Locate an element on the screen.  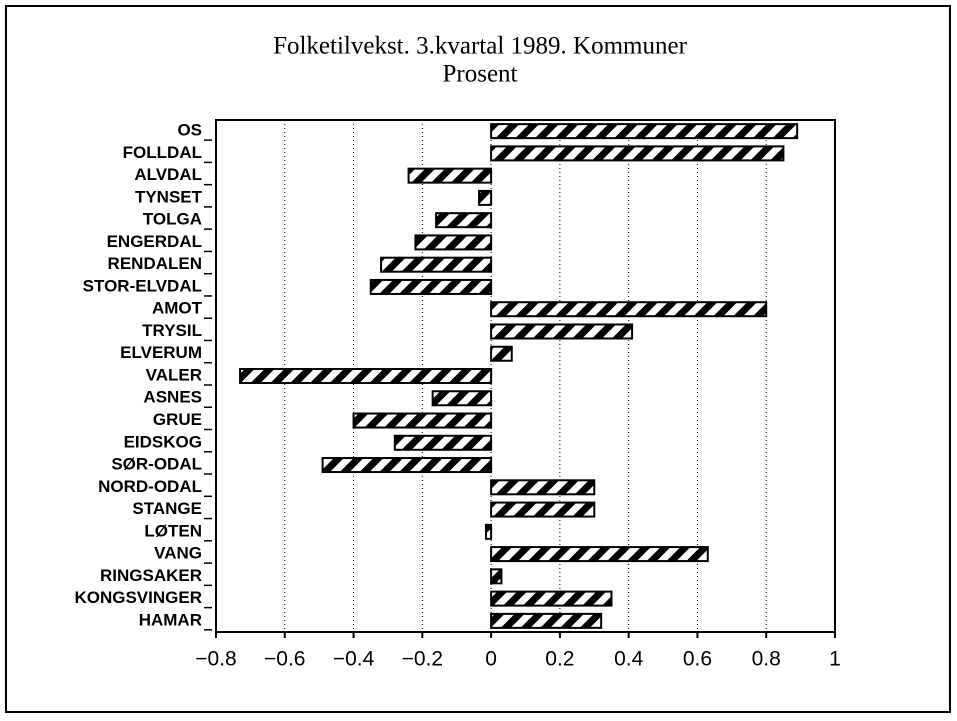
y-tick-label: ELVERUM is located at coordinates (161, 352).